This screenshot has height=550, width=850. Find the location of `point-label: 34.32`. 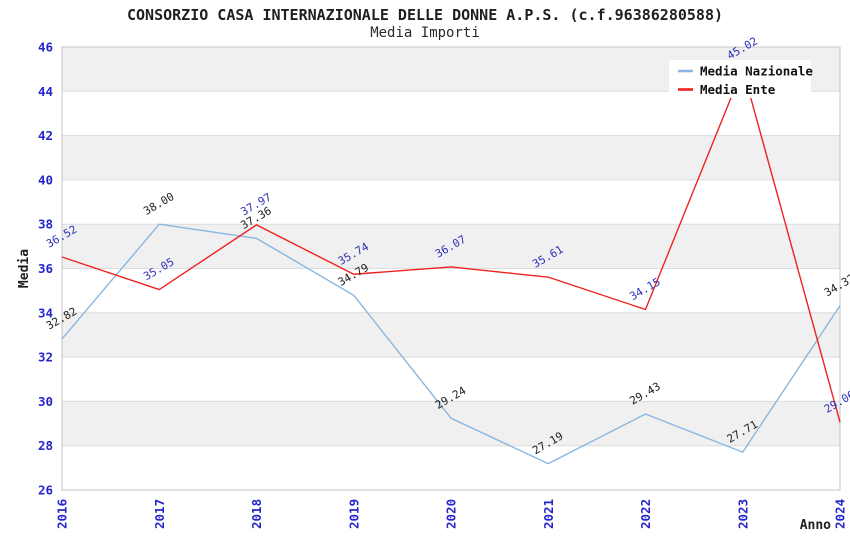

point-label: 34.32 is located at coordinates (836, 285).